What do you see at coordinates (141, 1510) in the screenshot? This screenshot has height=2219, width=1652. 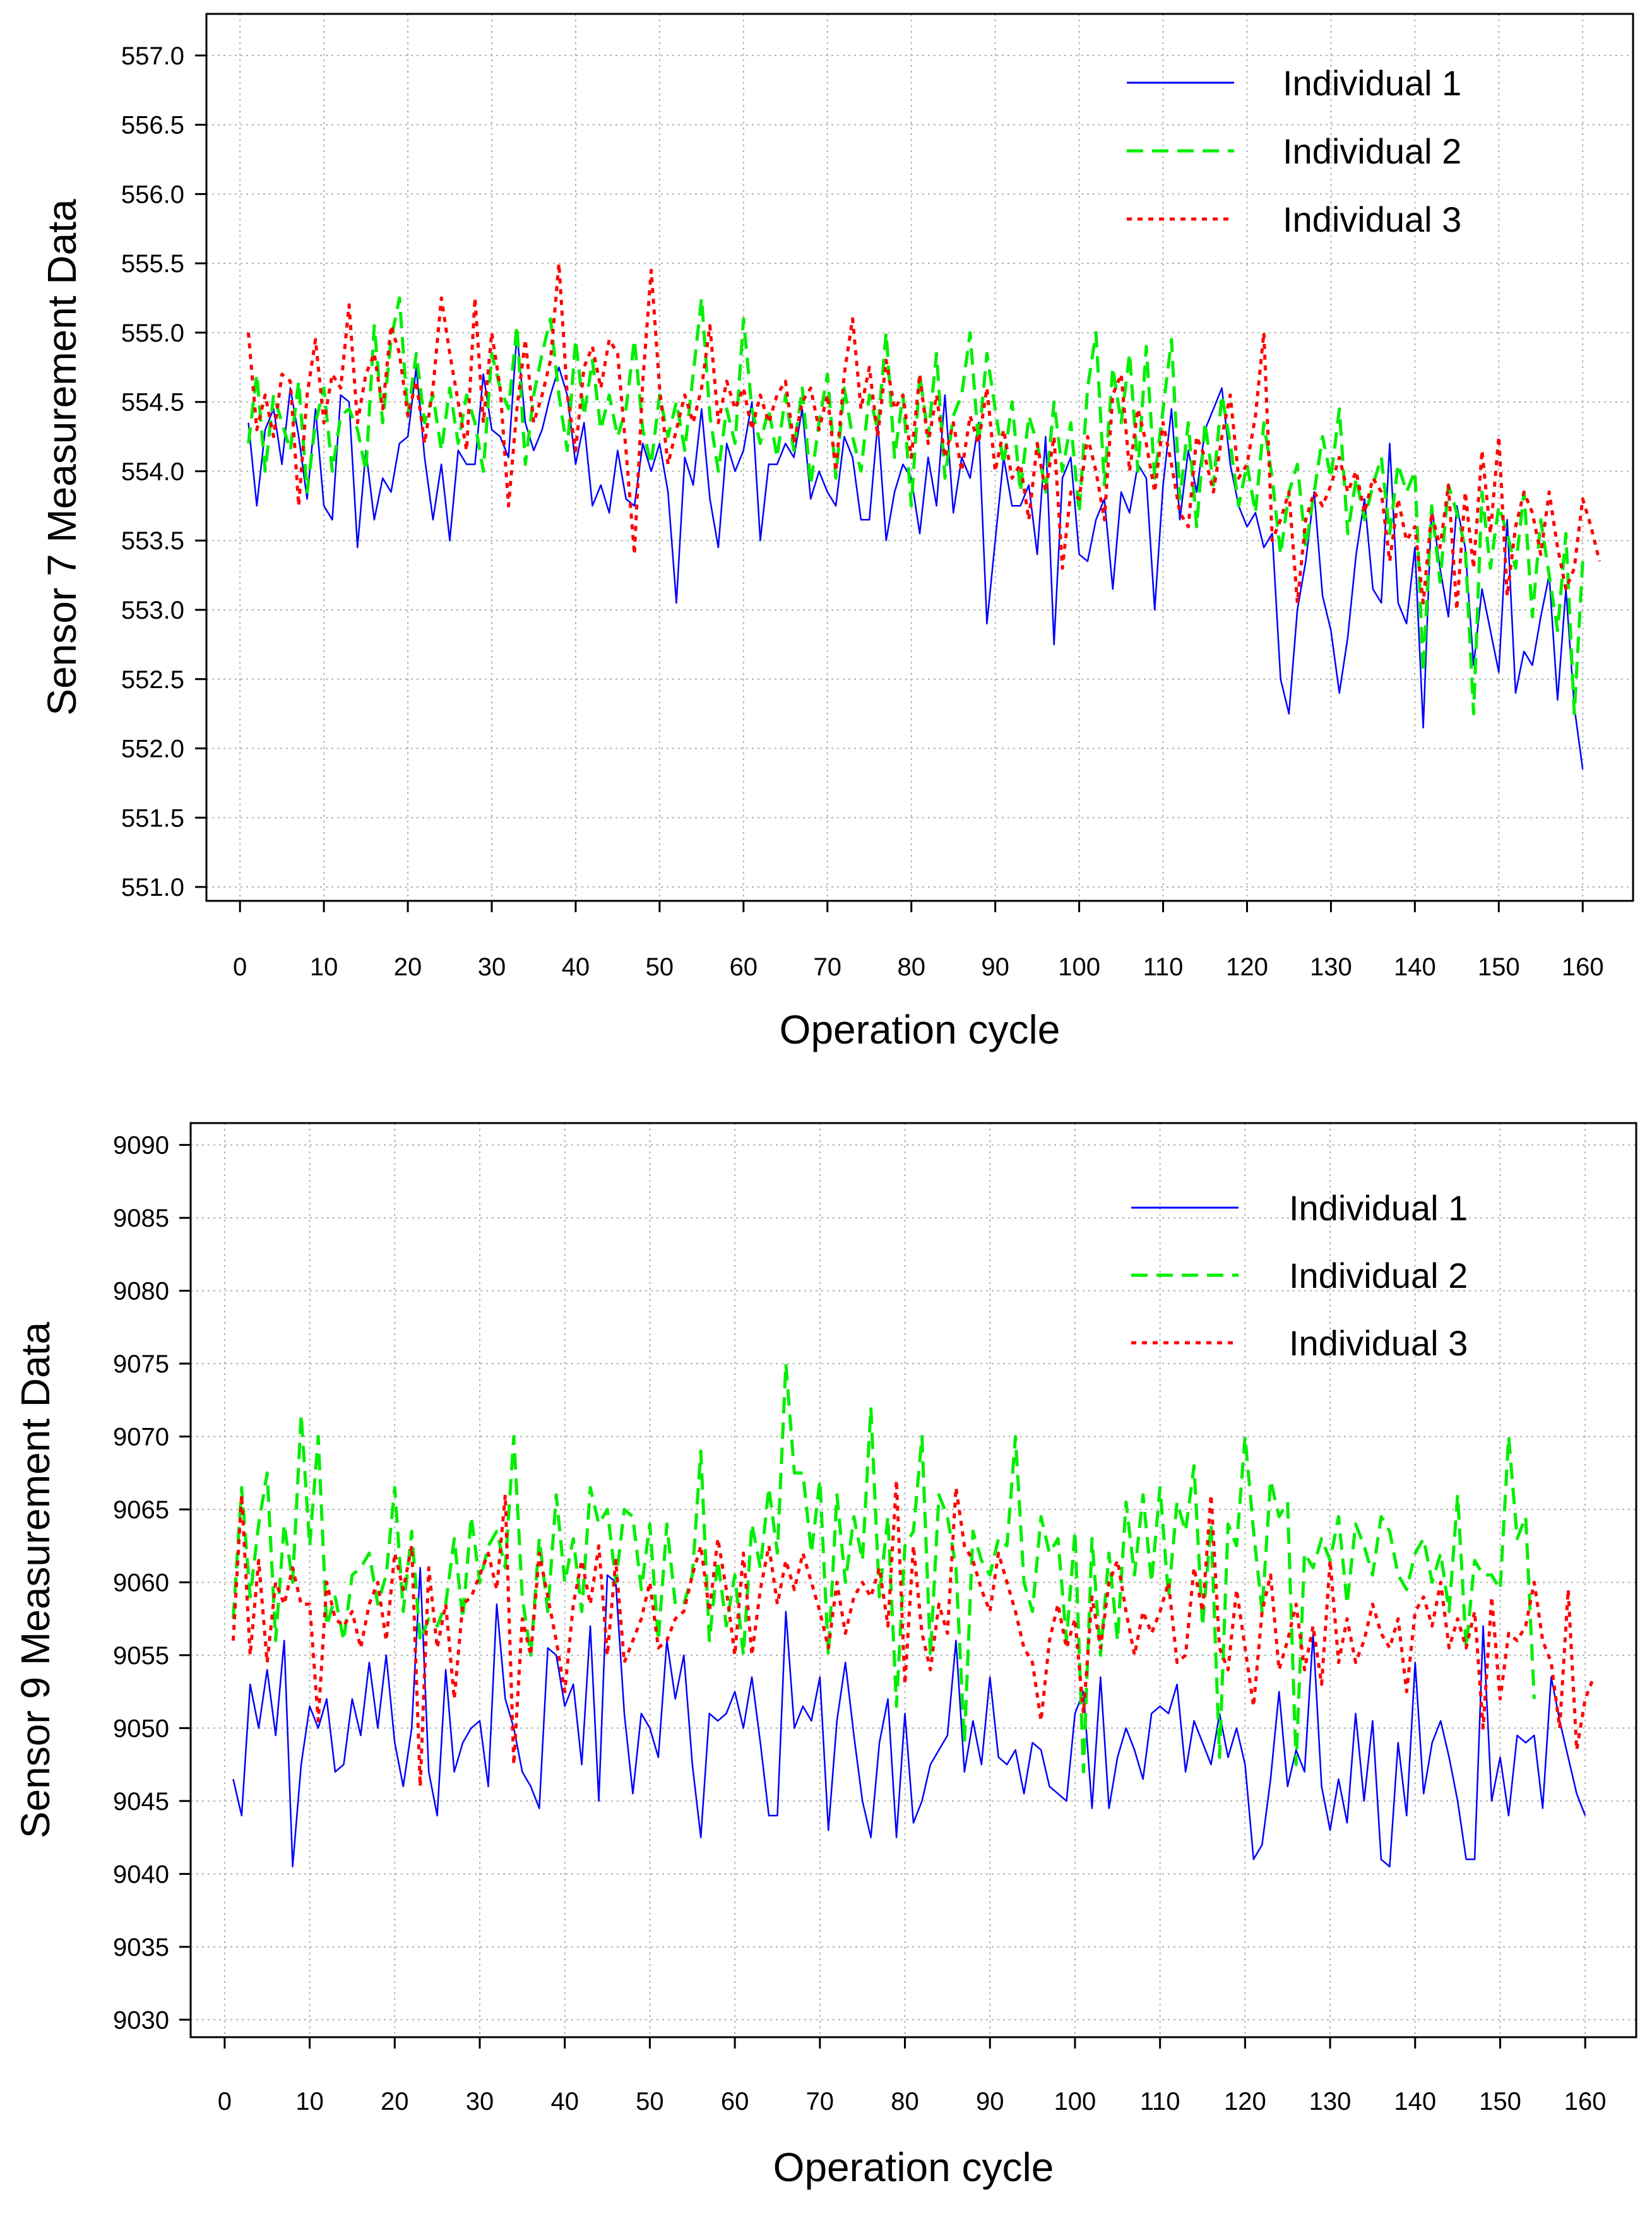 I see `chart2-y-tick-label: 9065` at bounding box center [141, 1510].